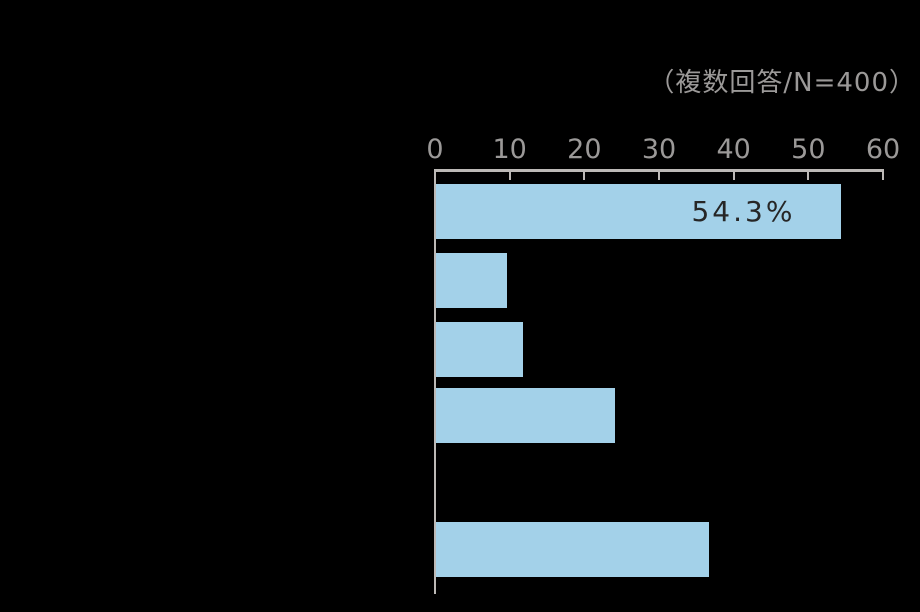 Image resolution: width=920 pixels, height=612 pixels. What do you see at coordinates (435, 381) in the screenshot?
I see `y-axis-line` at bounding box center [435, 381].